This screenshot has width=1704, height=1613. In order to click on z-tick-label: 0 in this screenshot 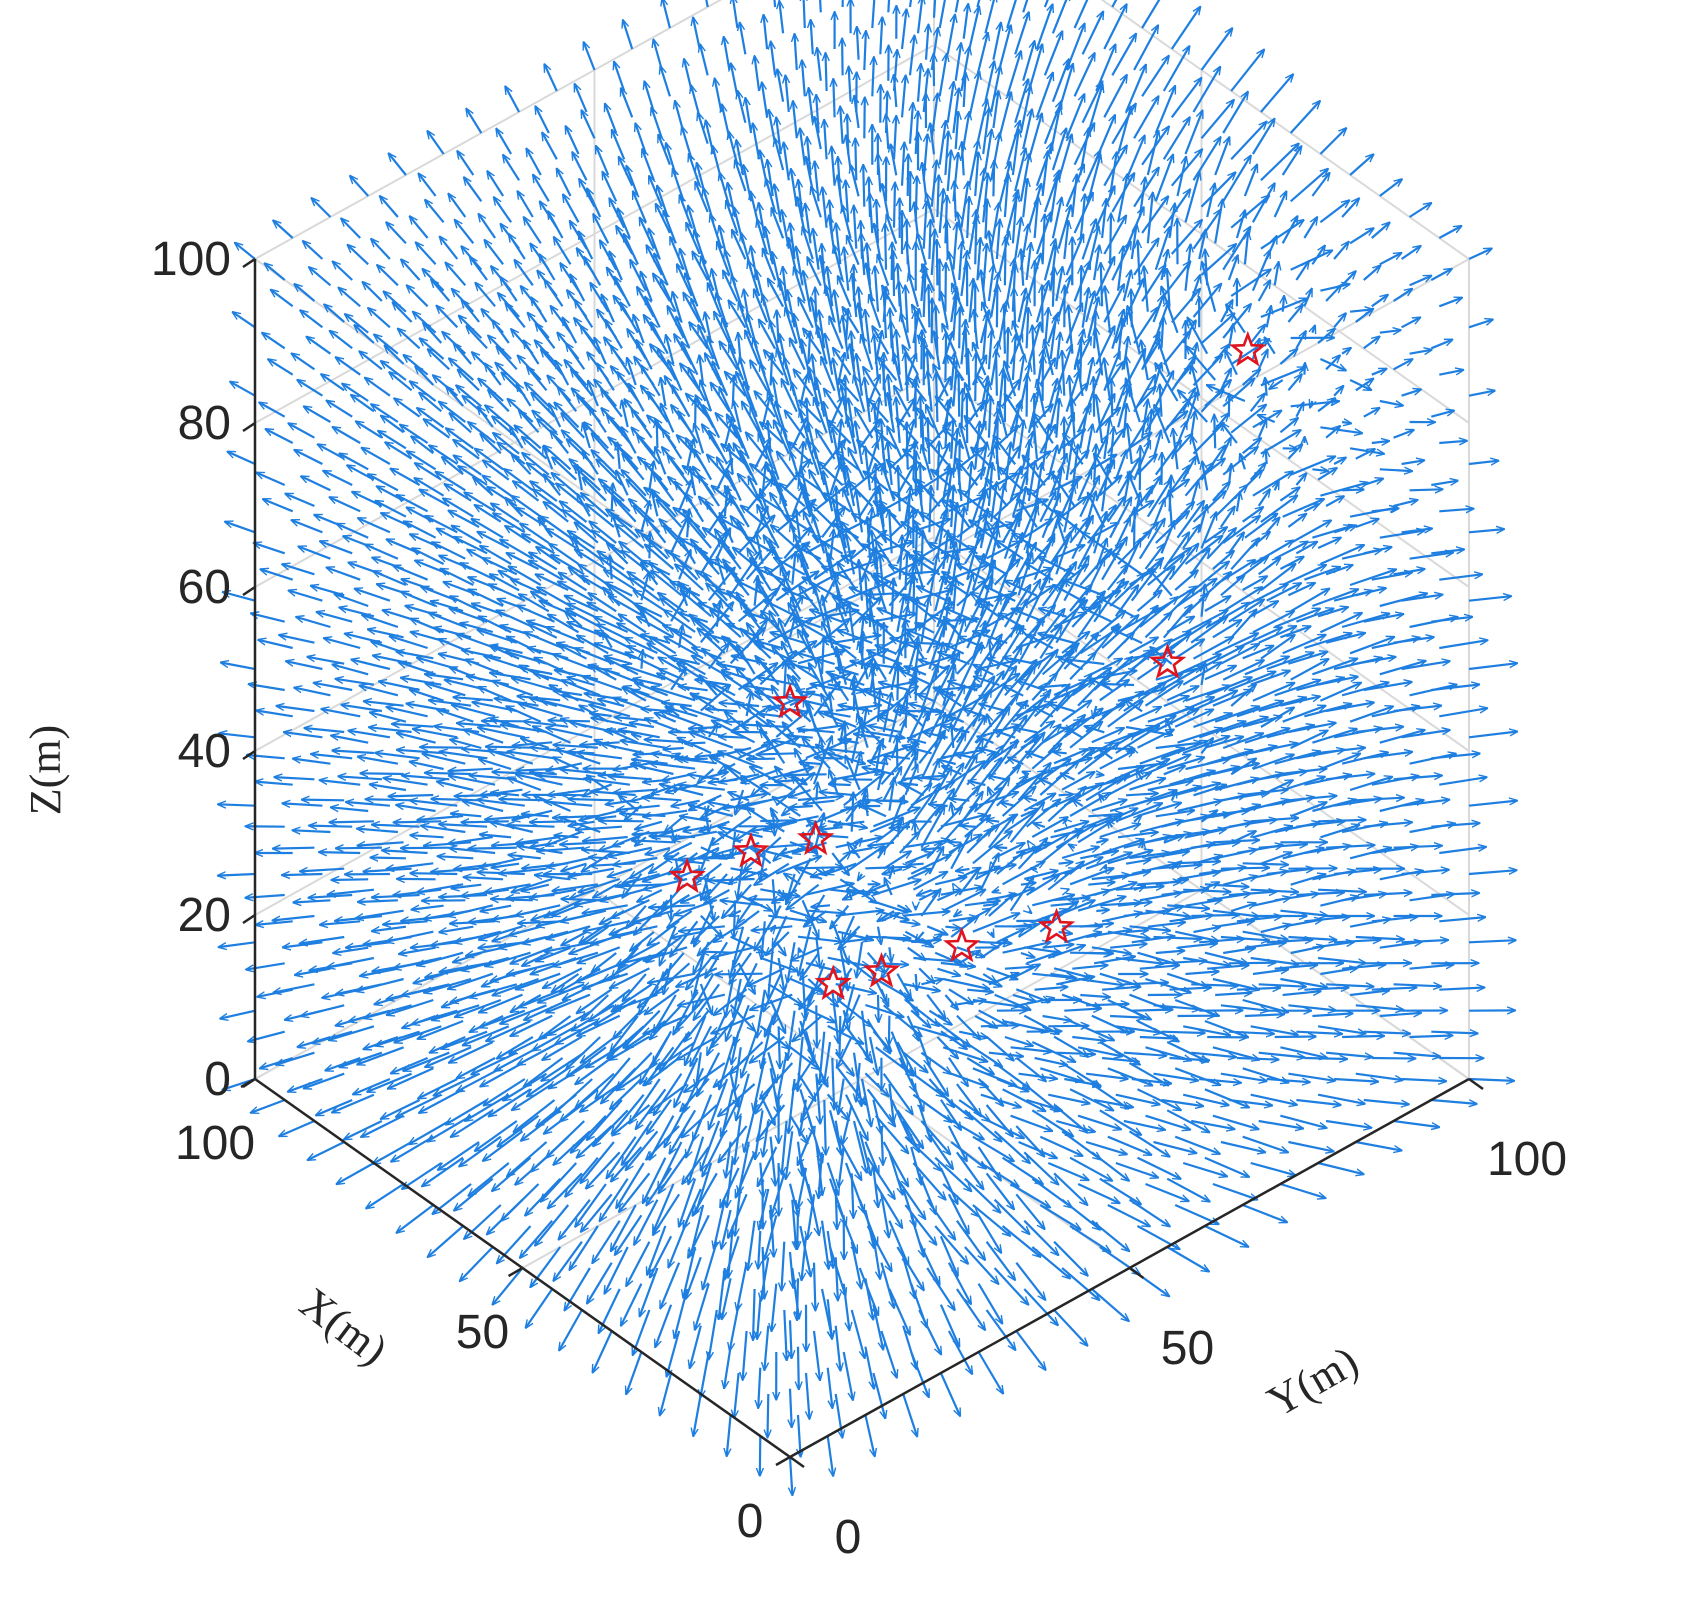, I will do `click(217, 1079)`.